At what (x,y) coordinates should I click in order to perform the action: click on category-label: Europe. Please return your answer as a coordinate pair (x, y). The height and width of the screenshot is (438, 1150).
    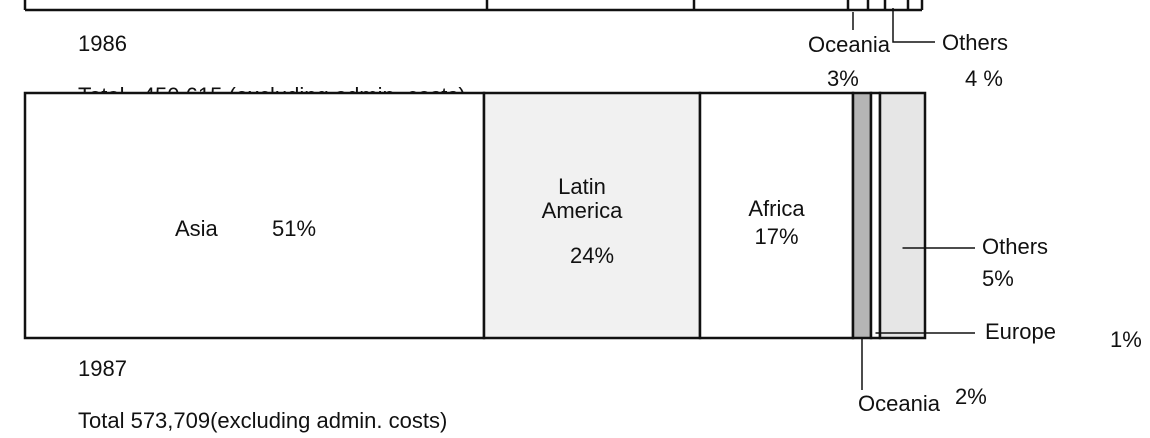
    Looking at the image, I should click on (1020, 331).